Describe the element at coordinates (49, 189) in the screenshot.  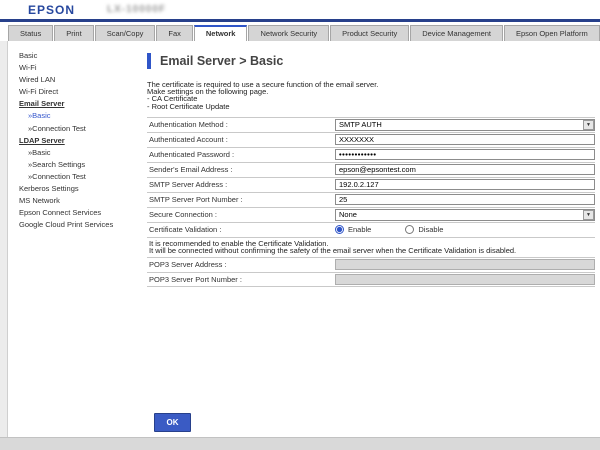
I see `sidebar-item-kerberos-settings: Kerberos Settings` at that location.